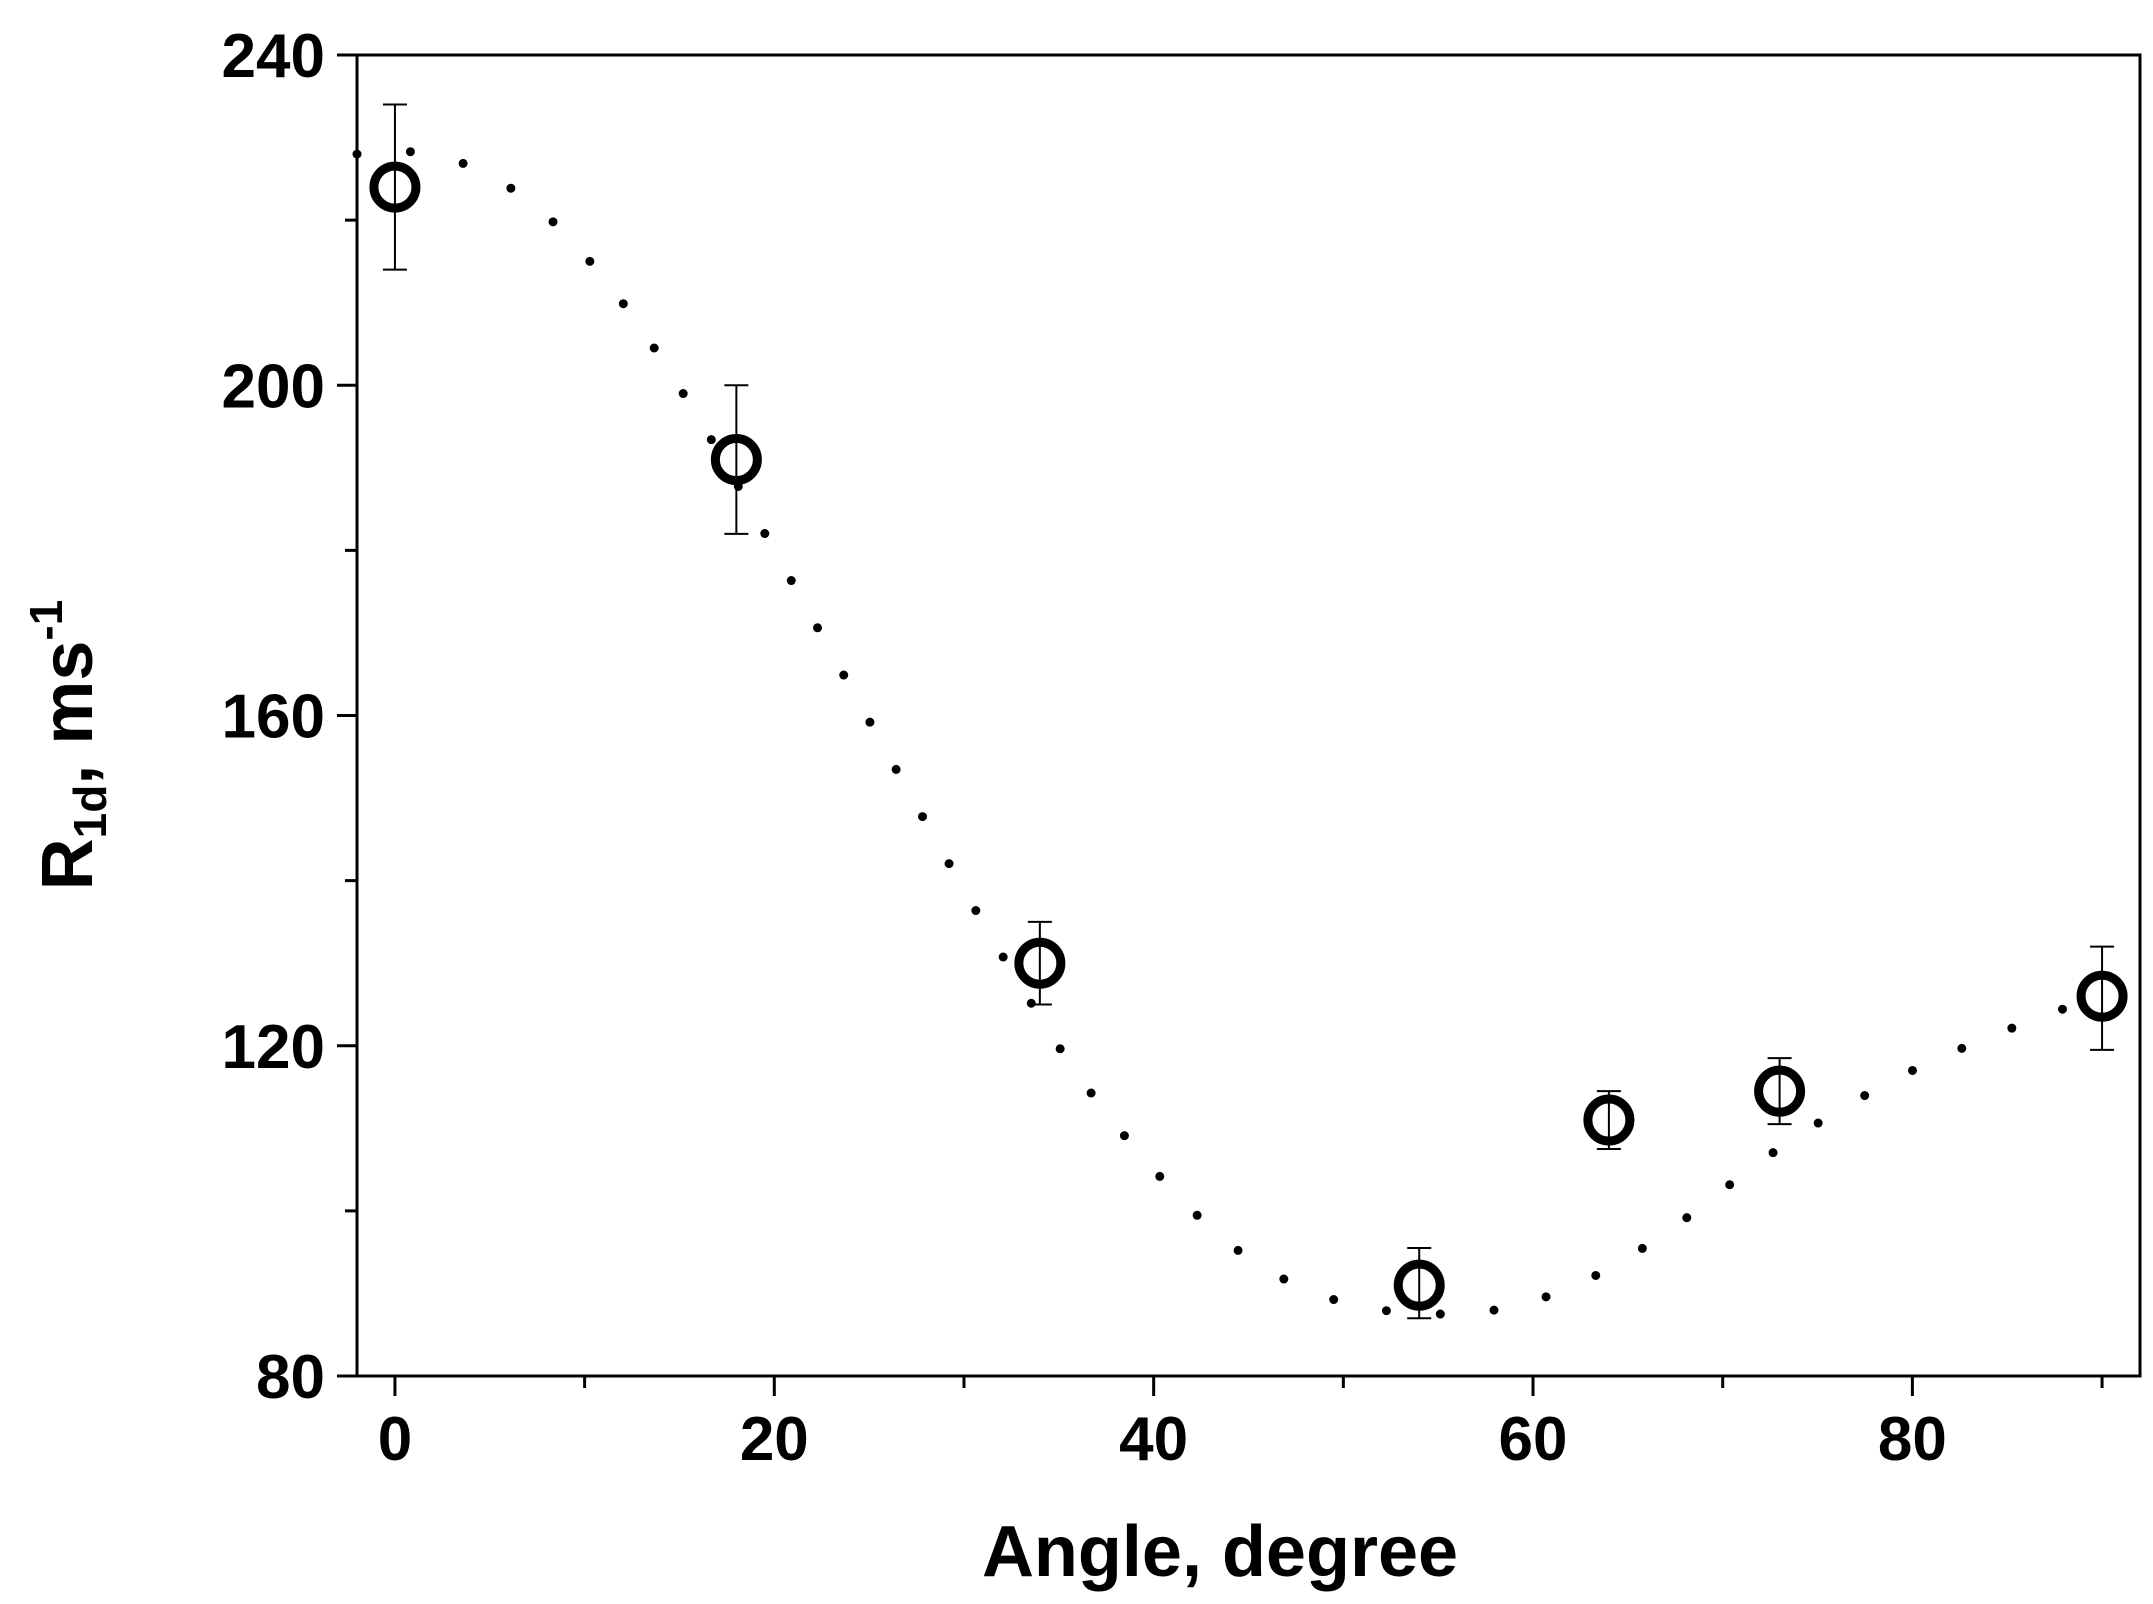 This screenshot has height=1604, width=2153. What do you see at coordinates (273, 386) in the screenshot?
I see `y-tick-label: 200` at bounding box center [273, 386].